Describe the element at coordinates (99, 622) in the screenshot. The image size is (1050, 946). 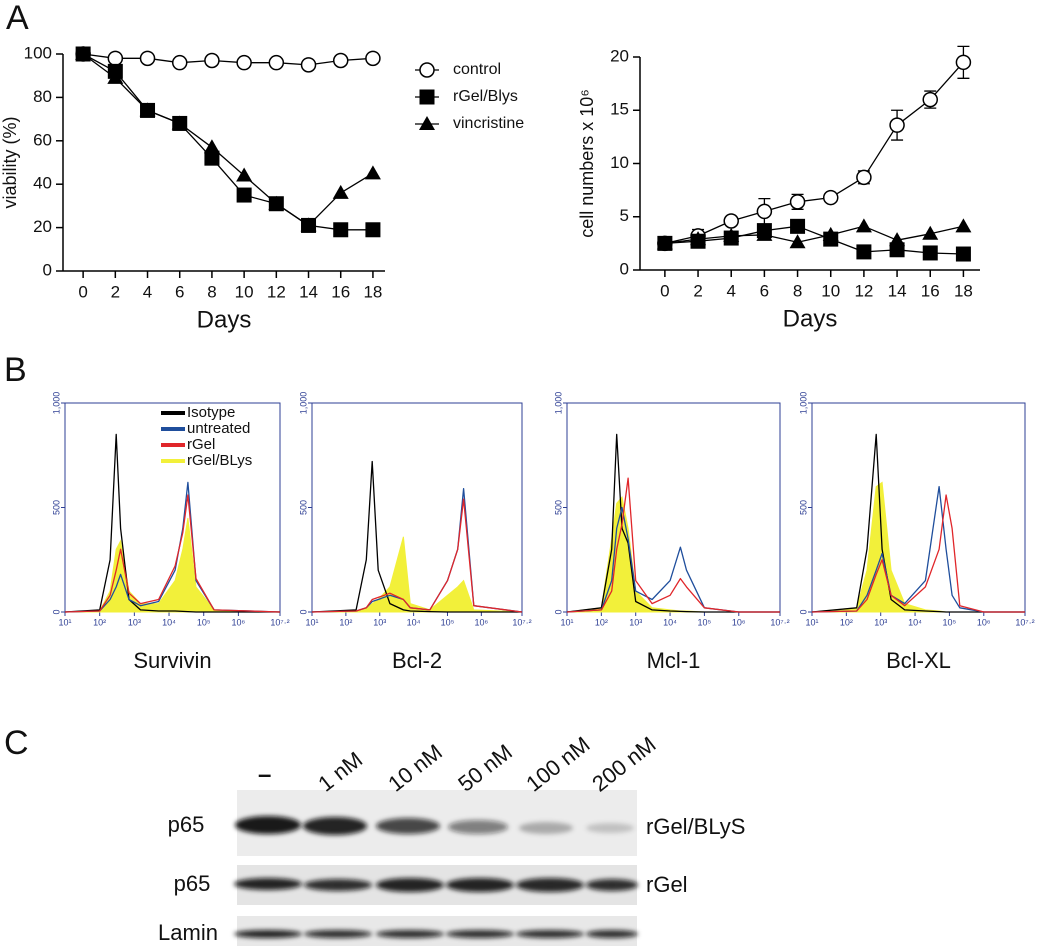
I see `x-tick-label: 10²` at that location.